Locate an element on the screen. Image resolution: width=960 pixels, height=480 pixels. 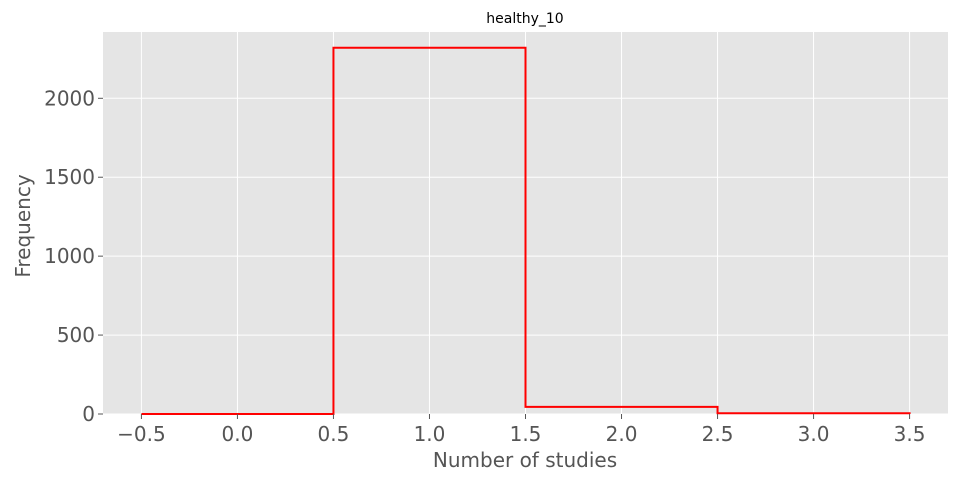
x-tick-label: 1.5 is located at coordinates (526, 434).